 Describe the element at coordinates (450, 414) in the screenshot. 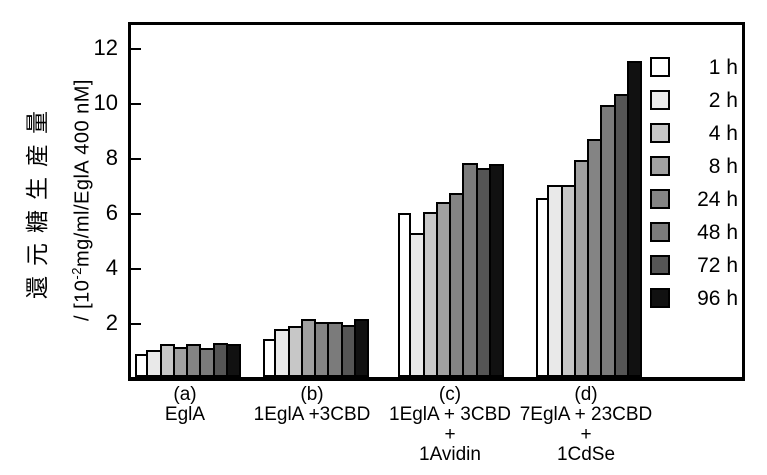

I see `x-group-line: 1EglA + 3CBD` at that location.